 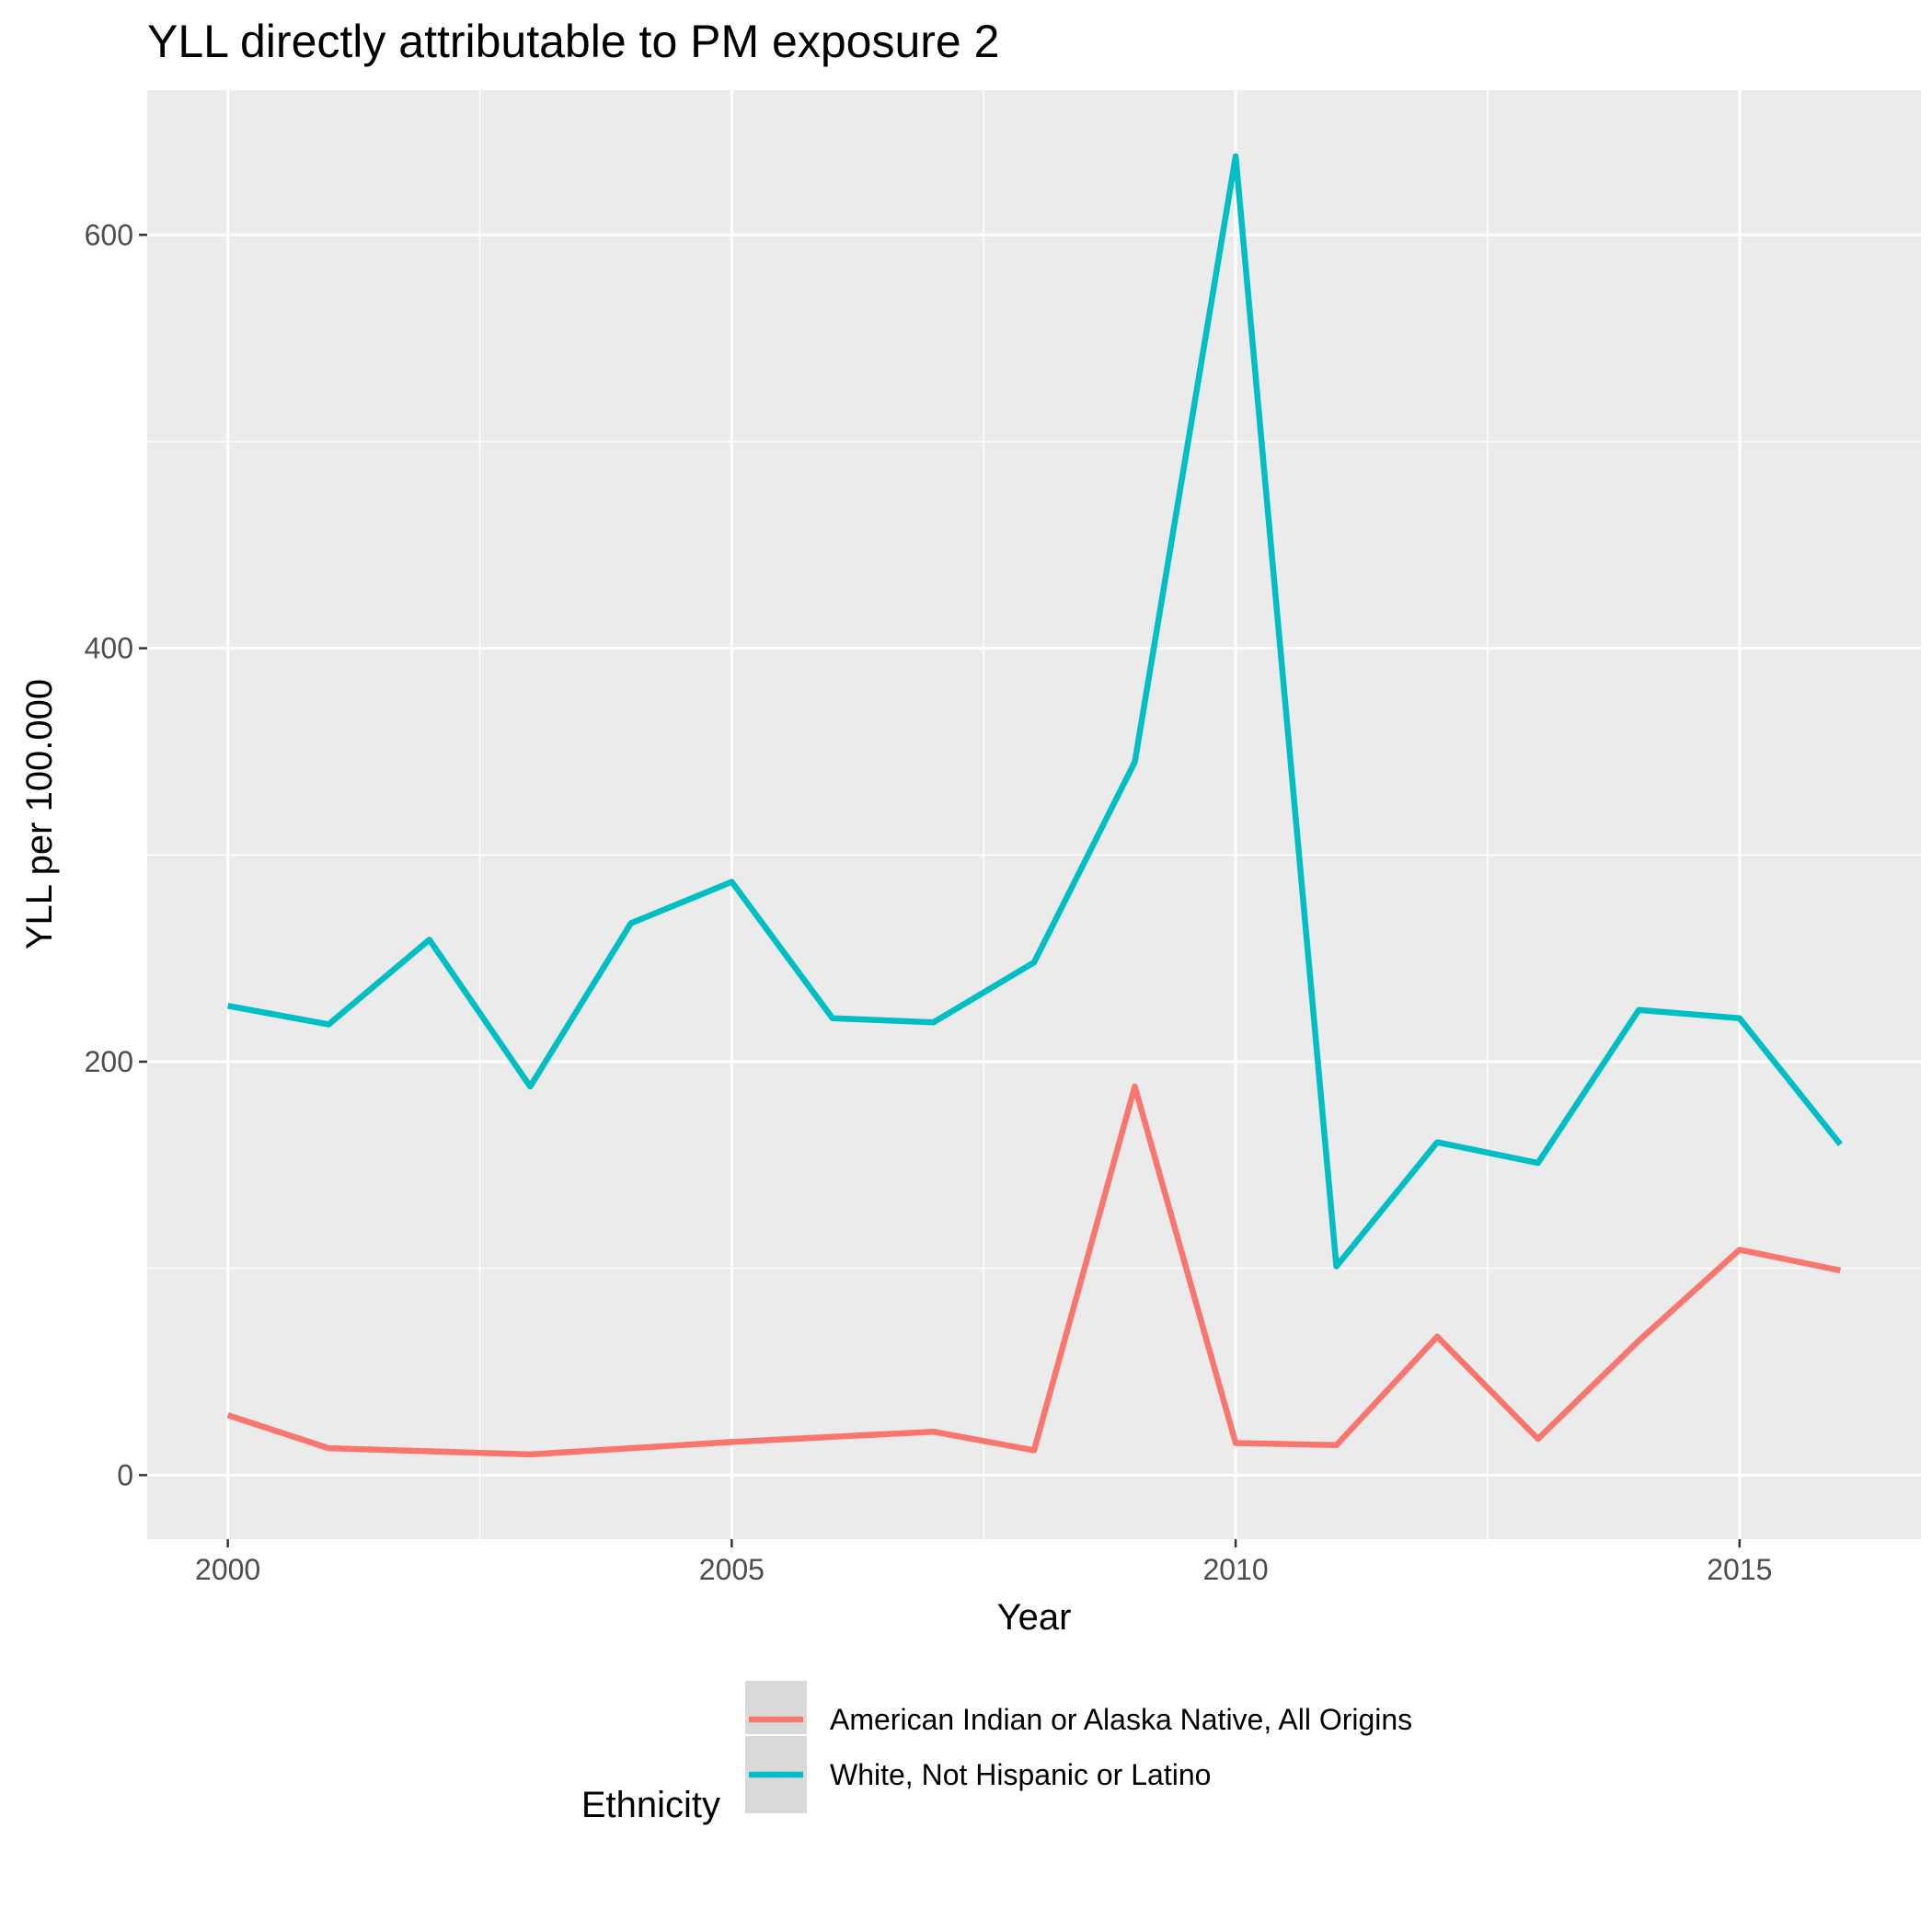 I want to click on y-tick-label: 400, so click(x=109, y=648).